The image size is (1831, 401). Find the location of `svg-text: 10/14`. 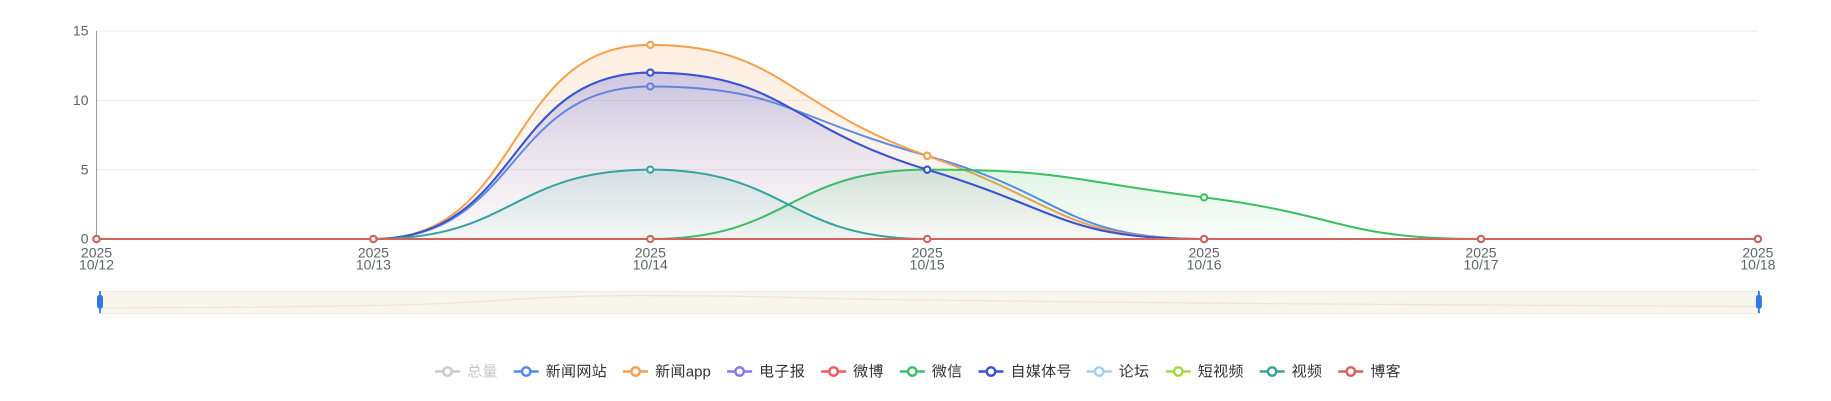

svg-text: 10/14 is located at coordinates (650, 265).